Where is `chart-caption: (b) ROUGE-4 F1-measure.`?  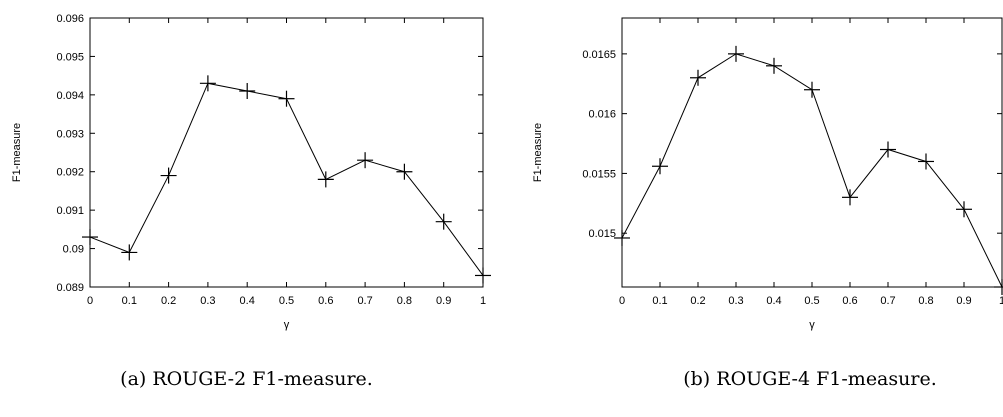 chart-caption: (b) ROUGE-4 F1-measure. is located at coordinates (810, 379).